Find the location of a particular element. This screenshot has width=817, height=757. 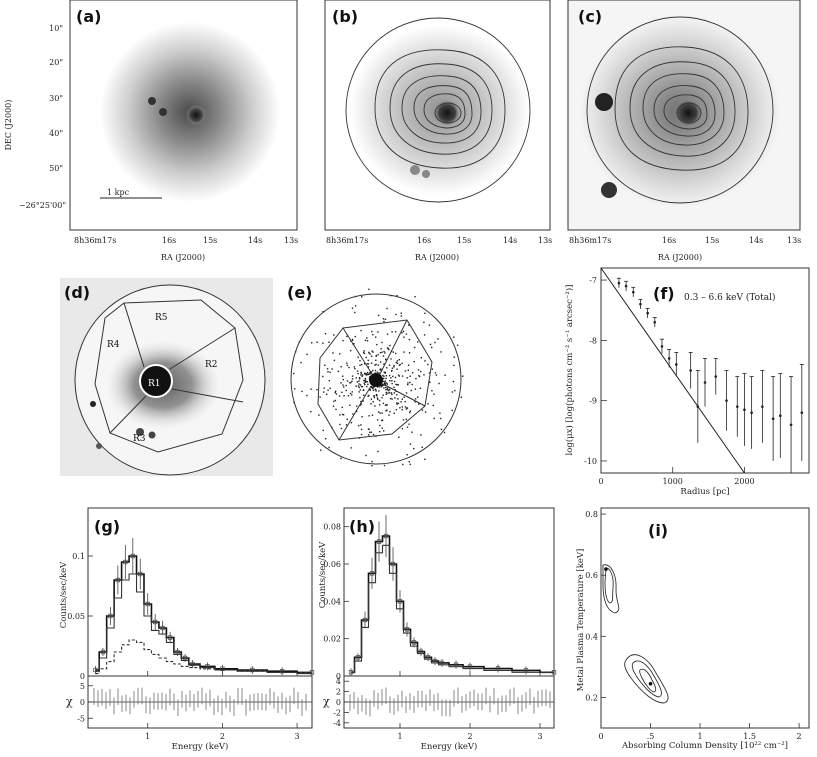

y-tick-label: 0.04 is located at coordinates (332, 601).